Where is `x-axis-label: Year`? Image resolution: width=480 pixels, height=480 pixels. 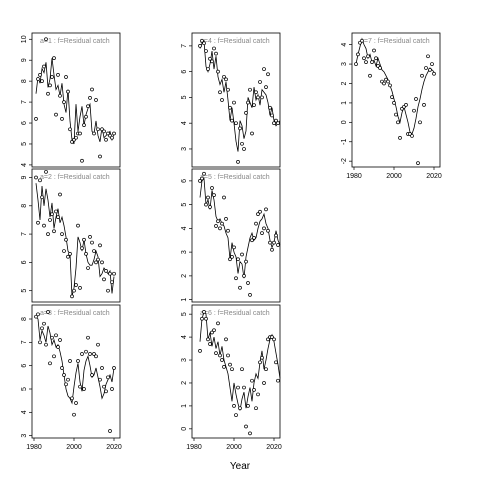 x-axis-label: Year is located at coordinates (240, 466).